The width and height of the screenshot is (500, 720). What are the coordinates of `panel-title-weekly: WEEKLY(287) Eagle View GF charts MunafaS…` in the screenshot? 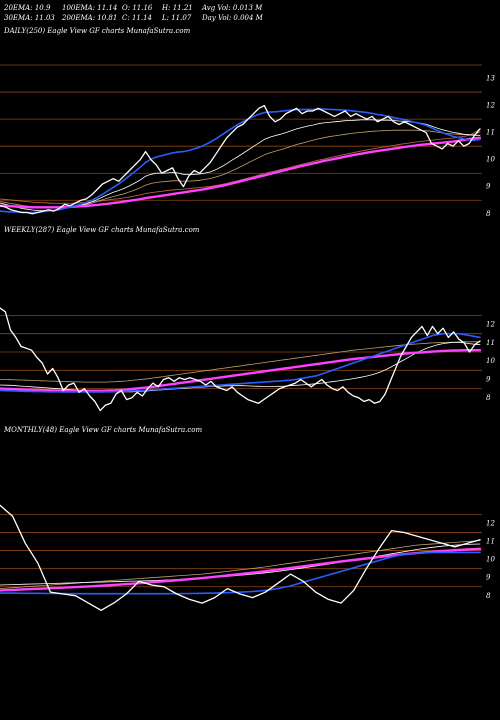 It's located at (102, 230).